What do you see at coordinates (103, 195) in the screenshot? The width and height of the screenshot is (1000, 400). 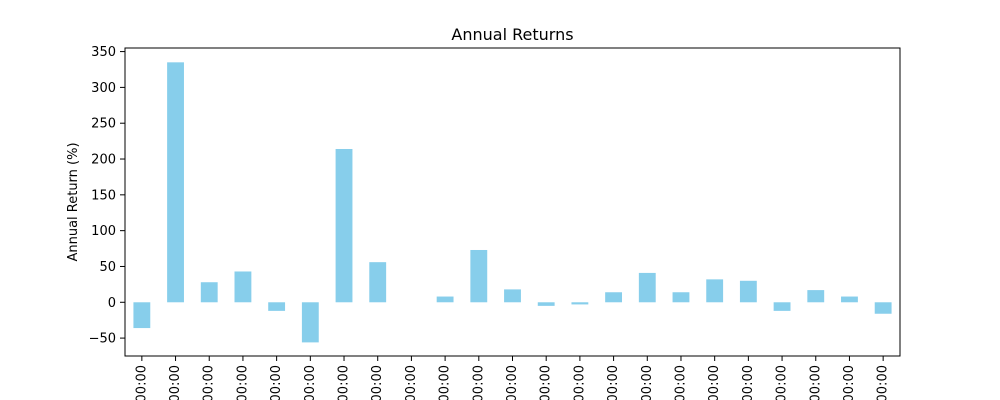 I see `y-tick-label-4: 150` at bounding box center [103, 195].